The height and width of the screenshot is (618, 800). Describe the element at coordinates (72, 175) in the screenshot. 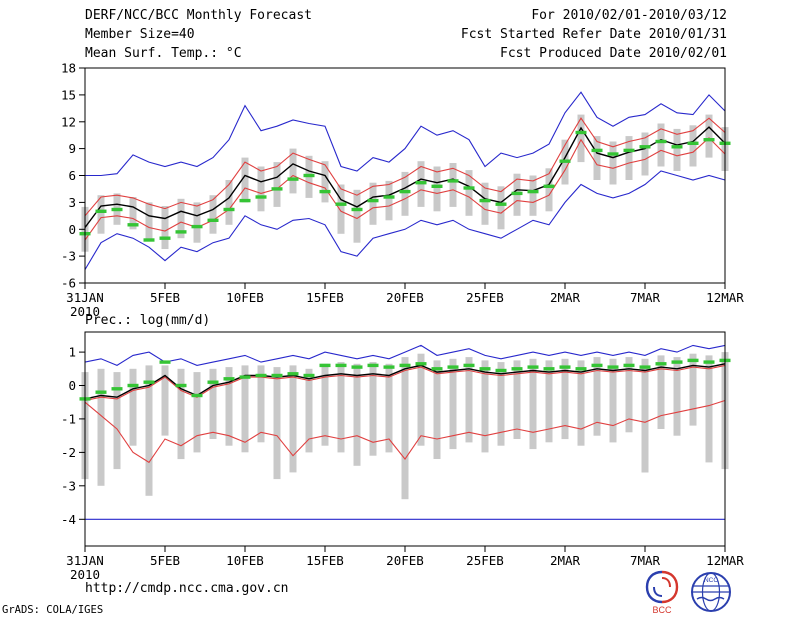

I see `svg-text: 6` at that location.